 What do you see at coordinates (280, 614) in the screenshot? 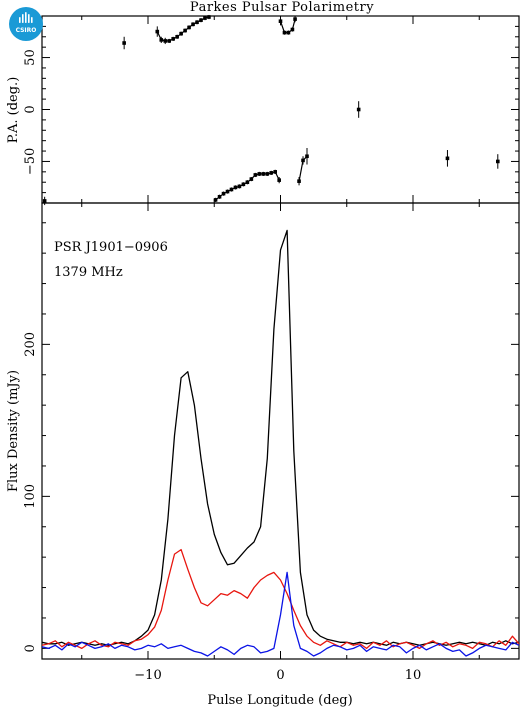
I see `circular-polarization-line` at bounding box center [280, 614].